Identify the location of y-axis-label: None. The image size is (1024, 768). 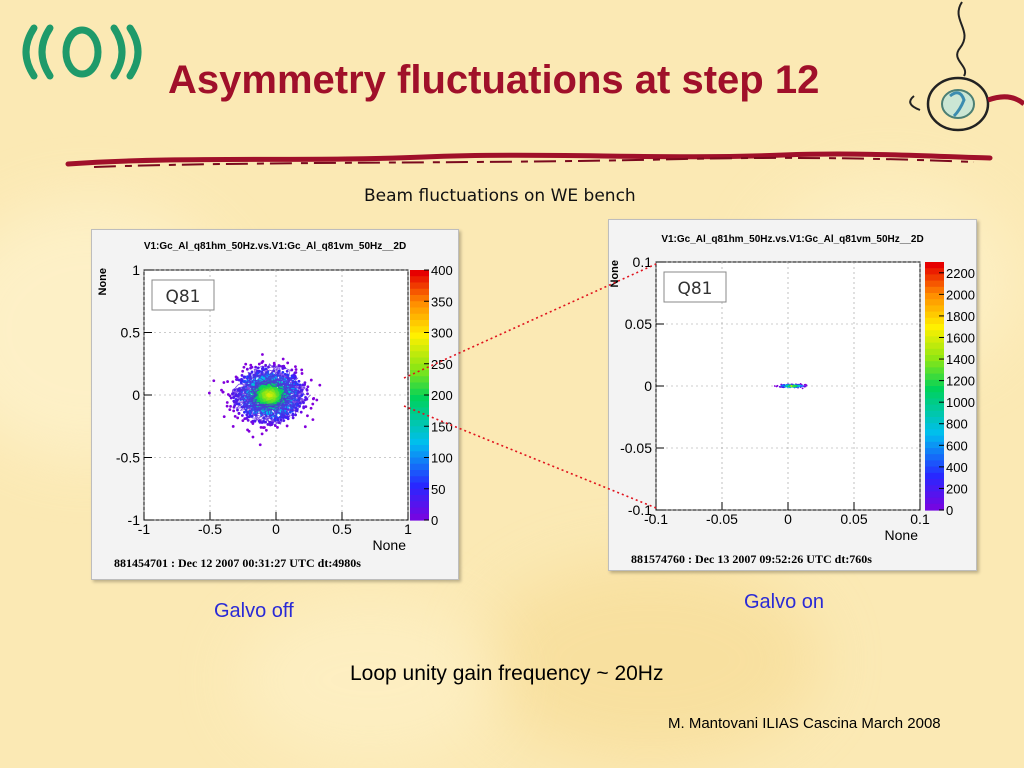
(103, 282).